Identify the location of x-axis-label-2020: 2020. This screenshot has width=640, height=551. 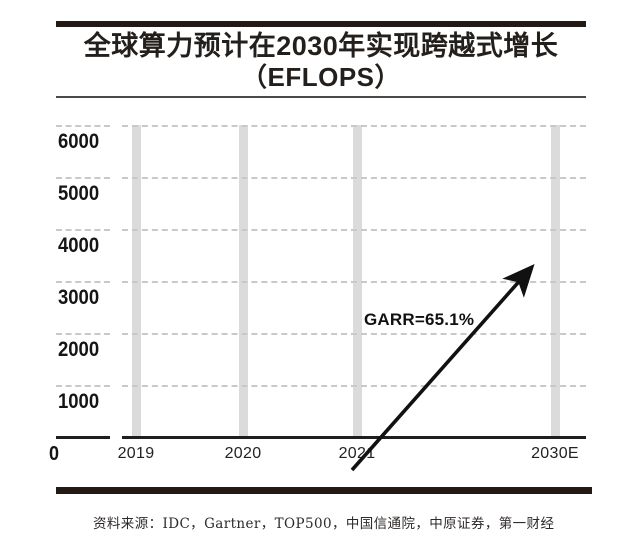
(243, 453).